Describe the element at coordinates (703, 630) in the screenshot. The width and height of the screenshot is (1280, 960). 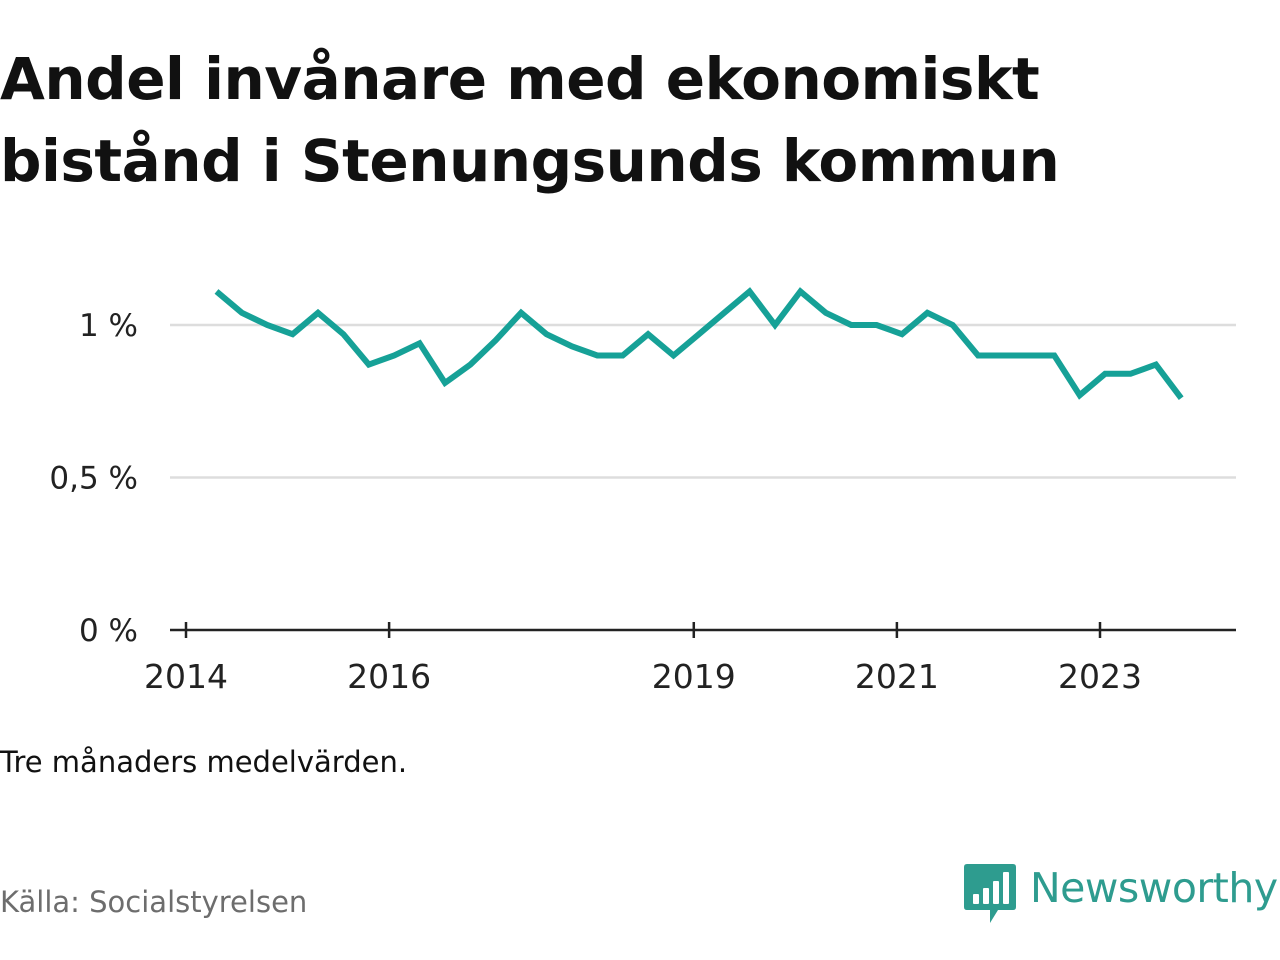
I see `x-axis` at that location.